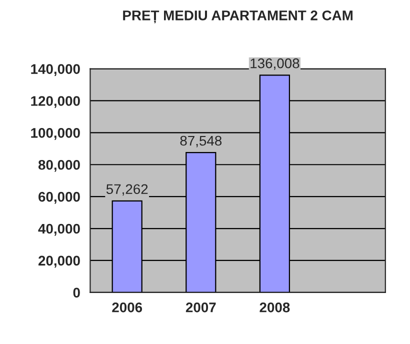  I want to click on x-tick-label: 2007, so click(201, 307).